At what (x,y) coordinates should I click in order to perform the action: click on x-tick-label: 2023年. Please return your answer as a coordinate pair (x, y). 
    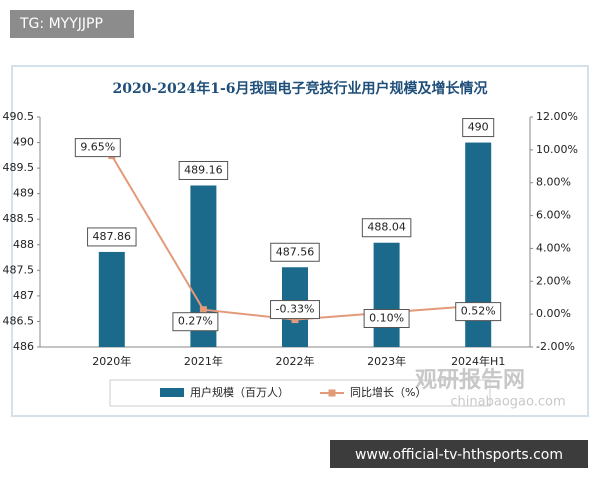
    Looking at the image, I should click on (386, 361).